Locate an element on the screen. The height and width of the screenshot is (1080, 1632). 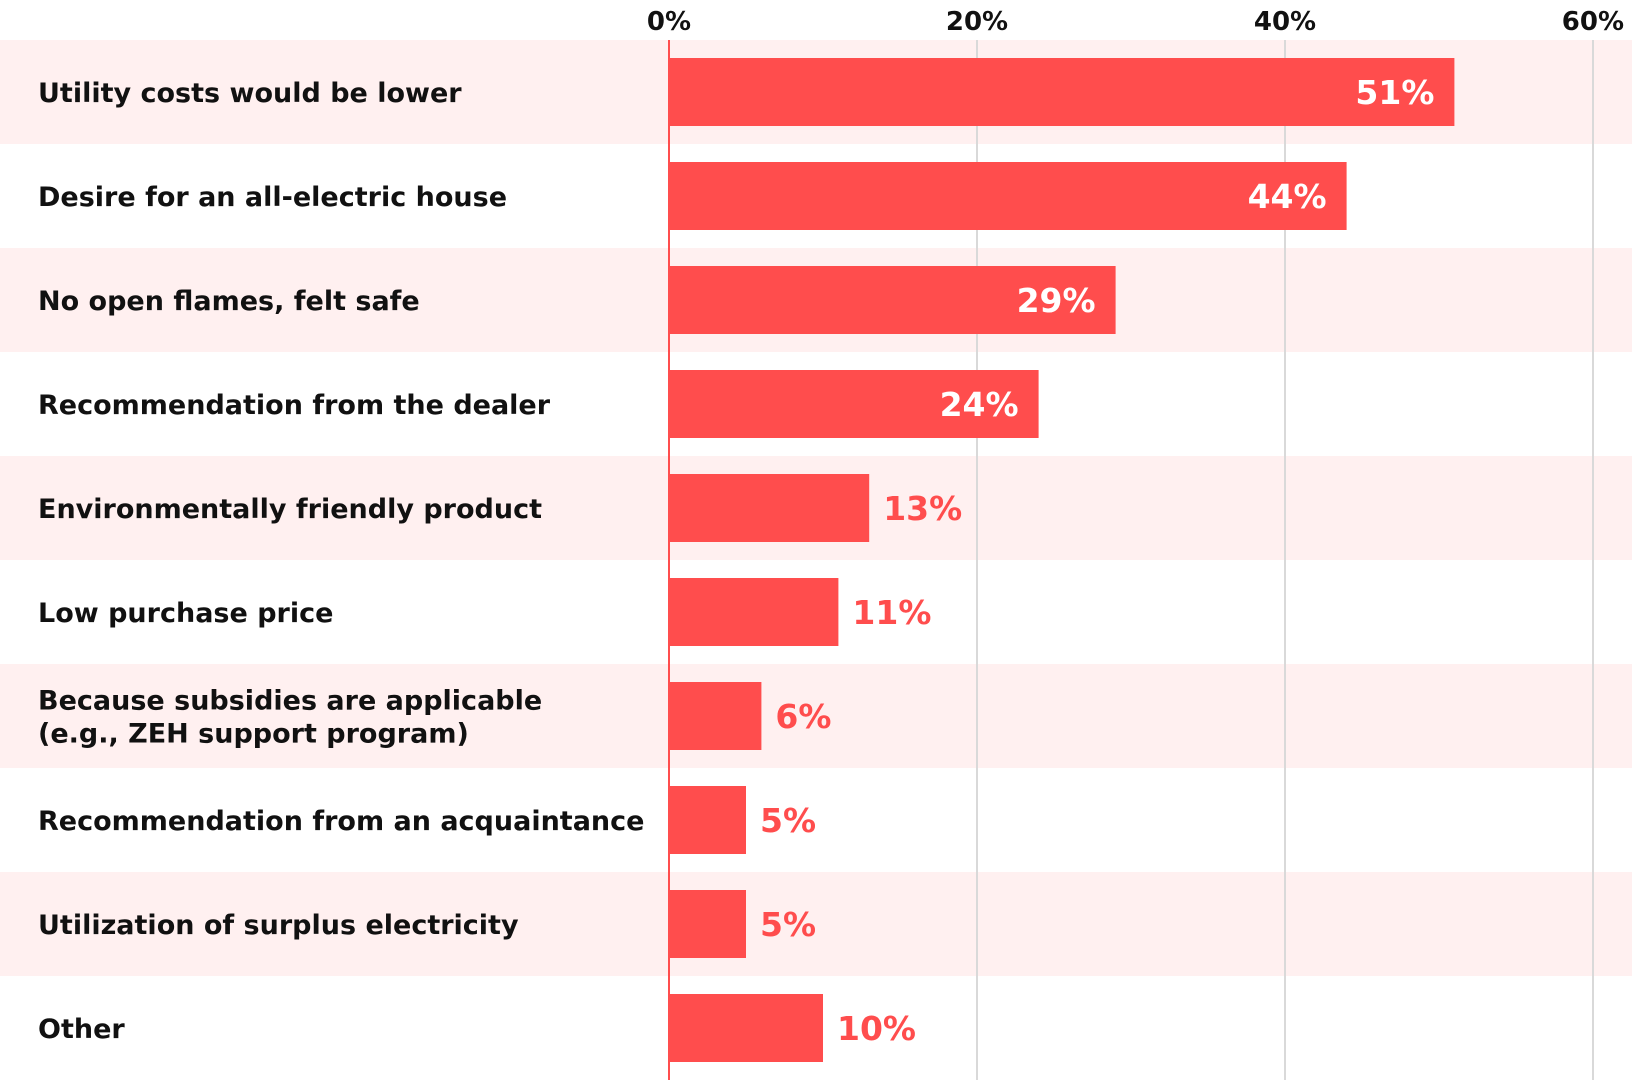
x-axis-ticks: 0% 20% 40% 60% is located at coordinates (1135, 22).